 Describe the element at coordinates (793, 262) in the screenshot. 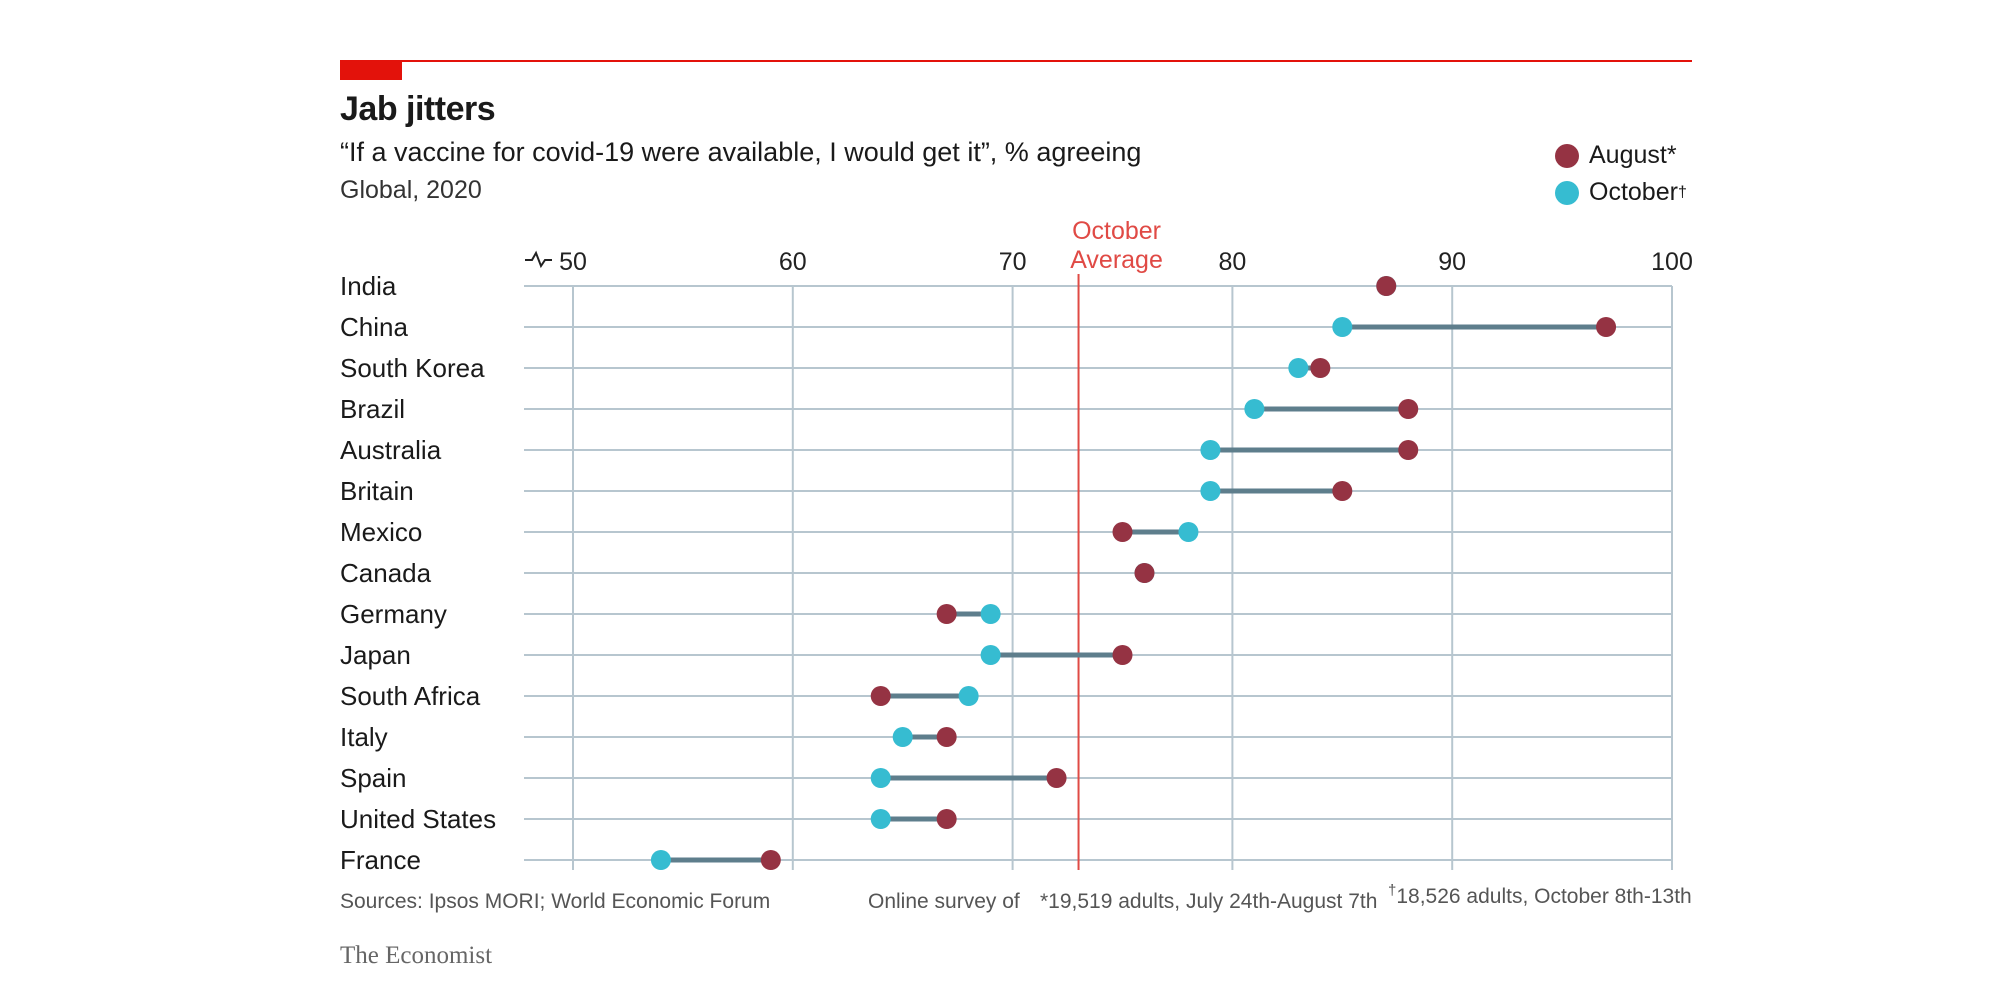

I see `x-tick-label: 60` at that location.